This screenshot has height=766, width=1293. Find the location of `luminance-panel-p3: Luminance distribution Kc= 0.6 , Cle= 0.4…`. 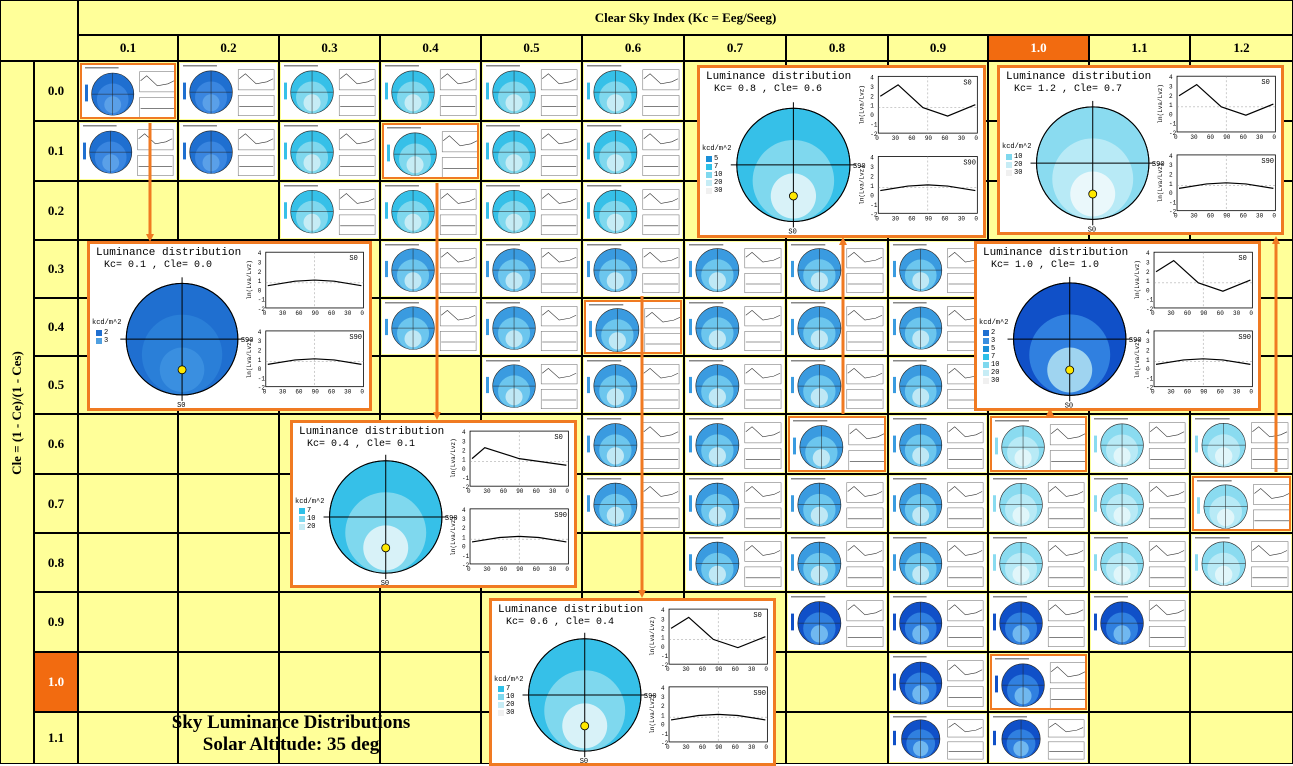

luminance-panel-p3: Luminance distribution Kc= 0.6 , Cle= 0.4… is located at coordinates (632, 682).